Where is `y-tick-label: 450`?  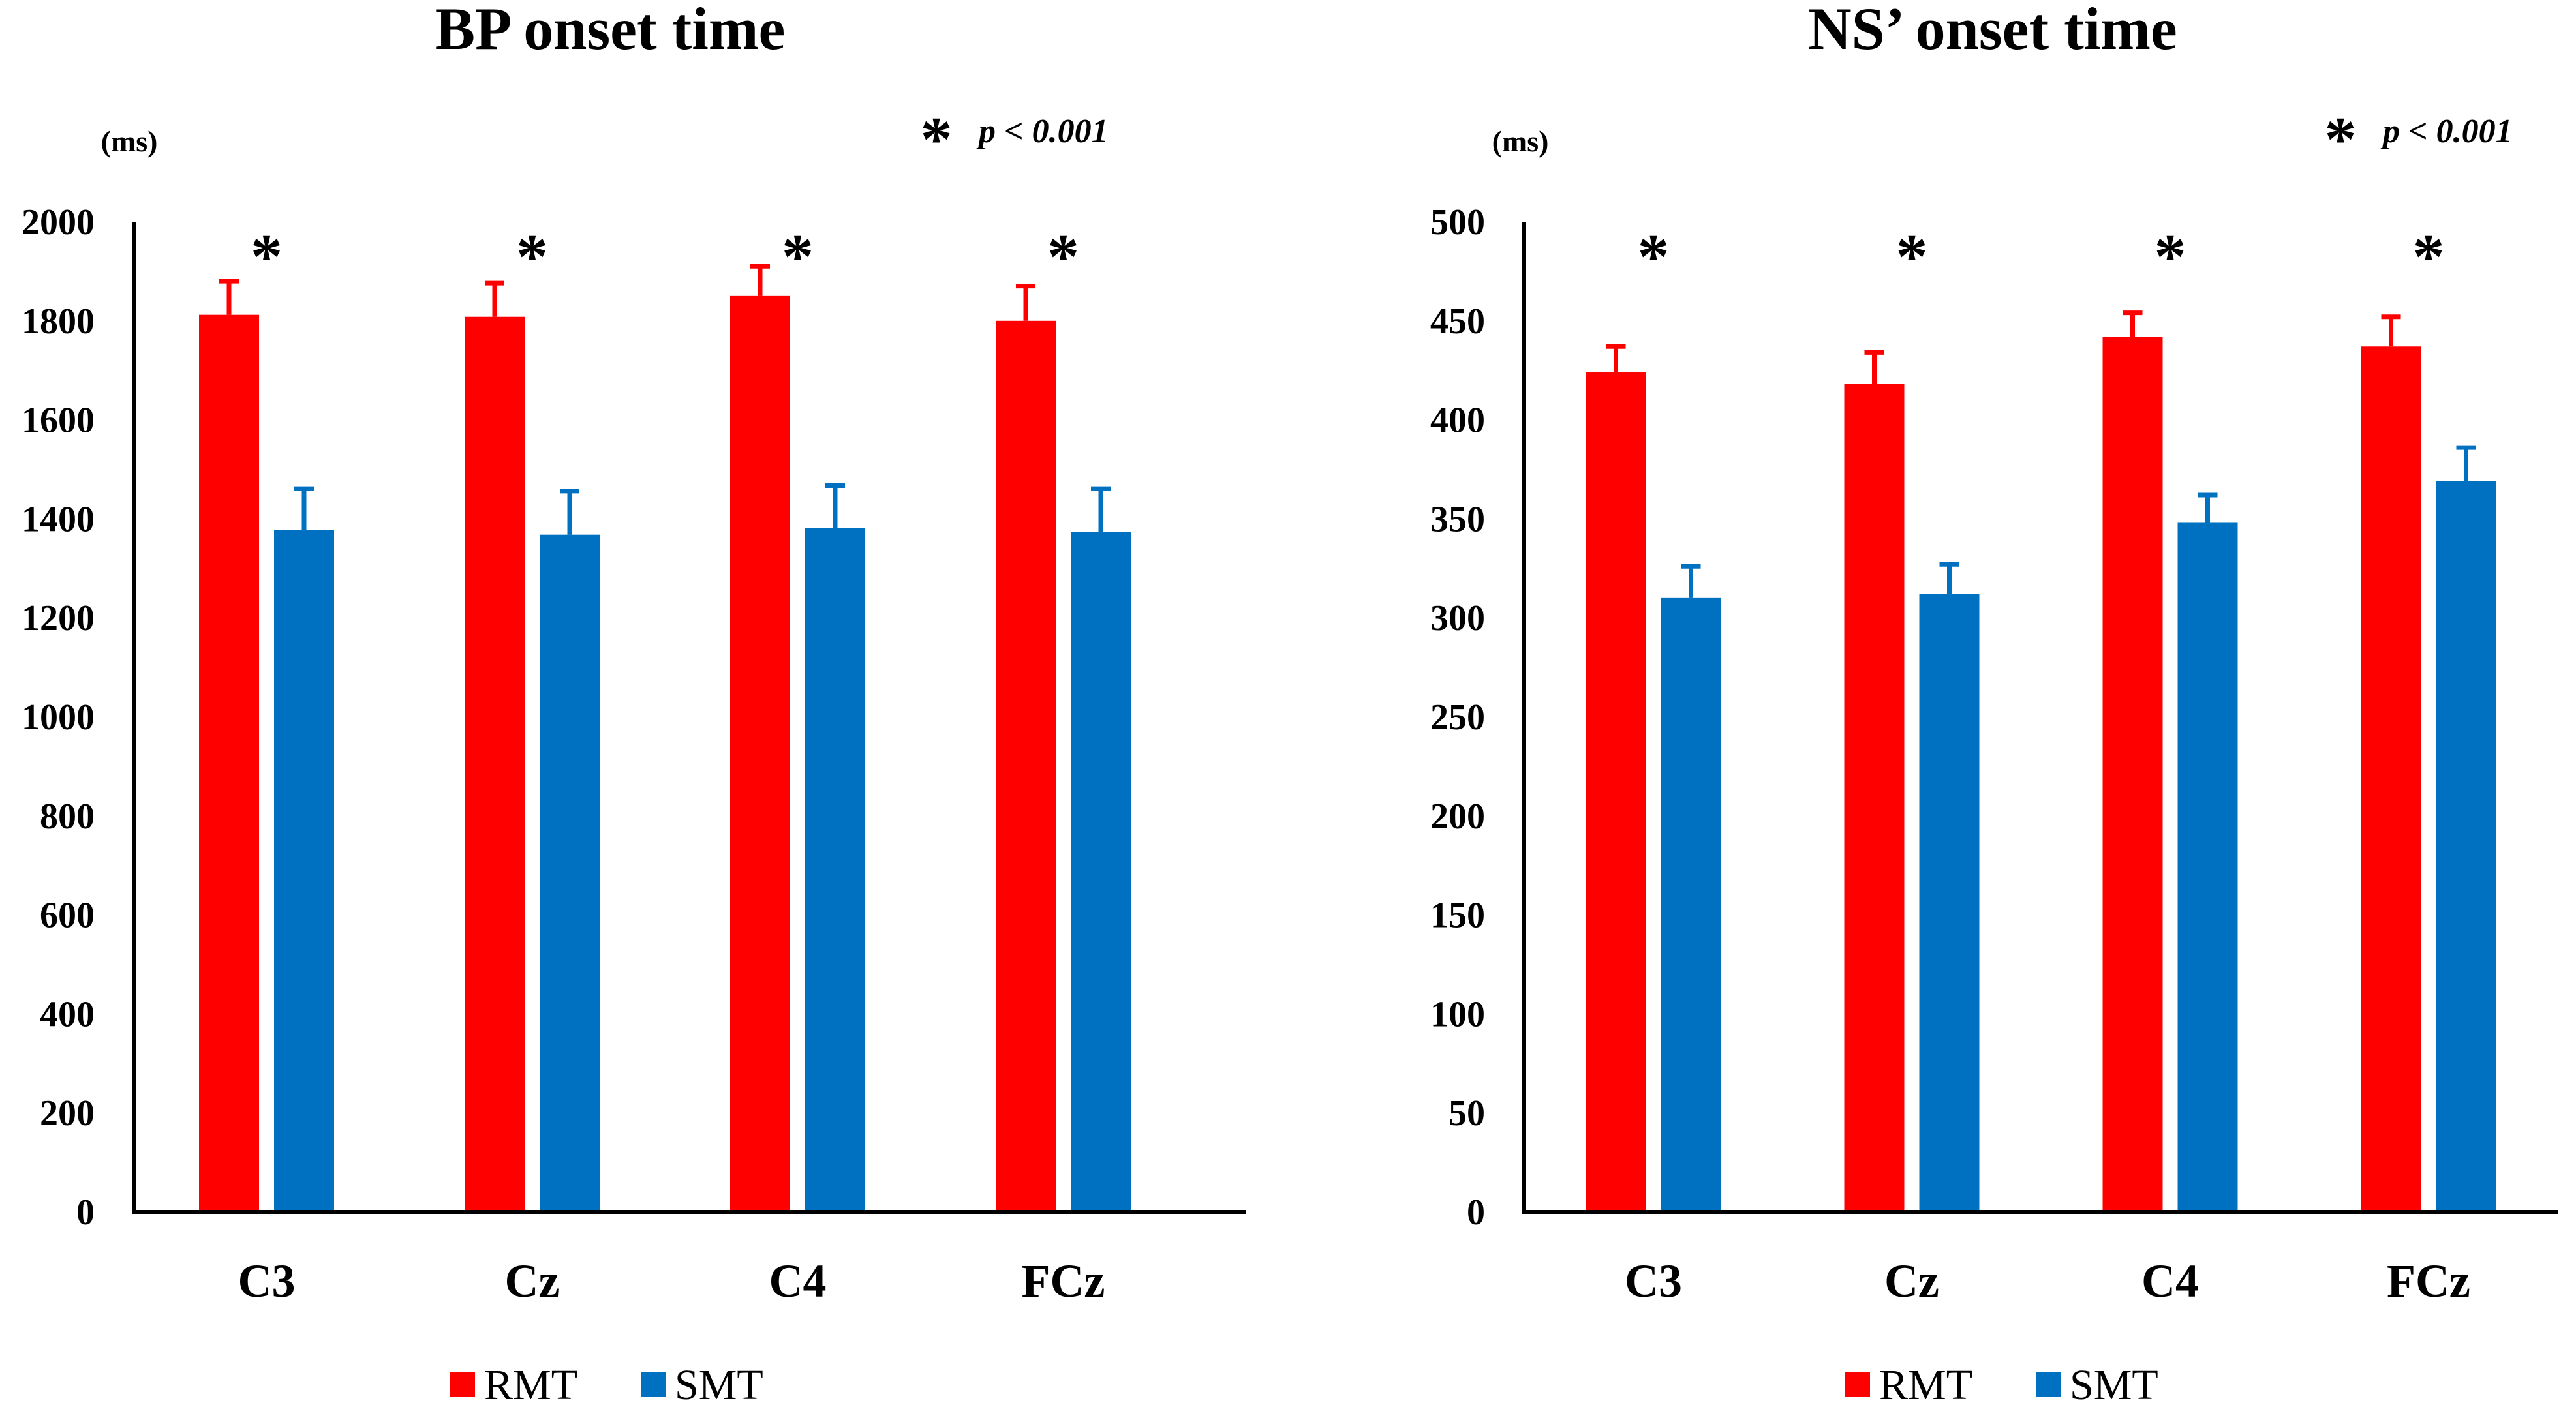
y-tick-label: 450 is located at coordinates (1458, 321).